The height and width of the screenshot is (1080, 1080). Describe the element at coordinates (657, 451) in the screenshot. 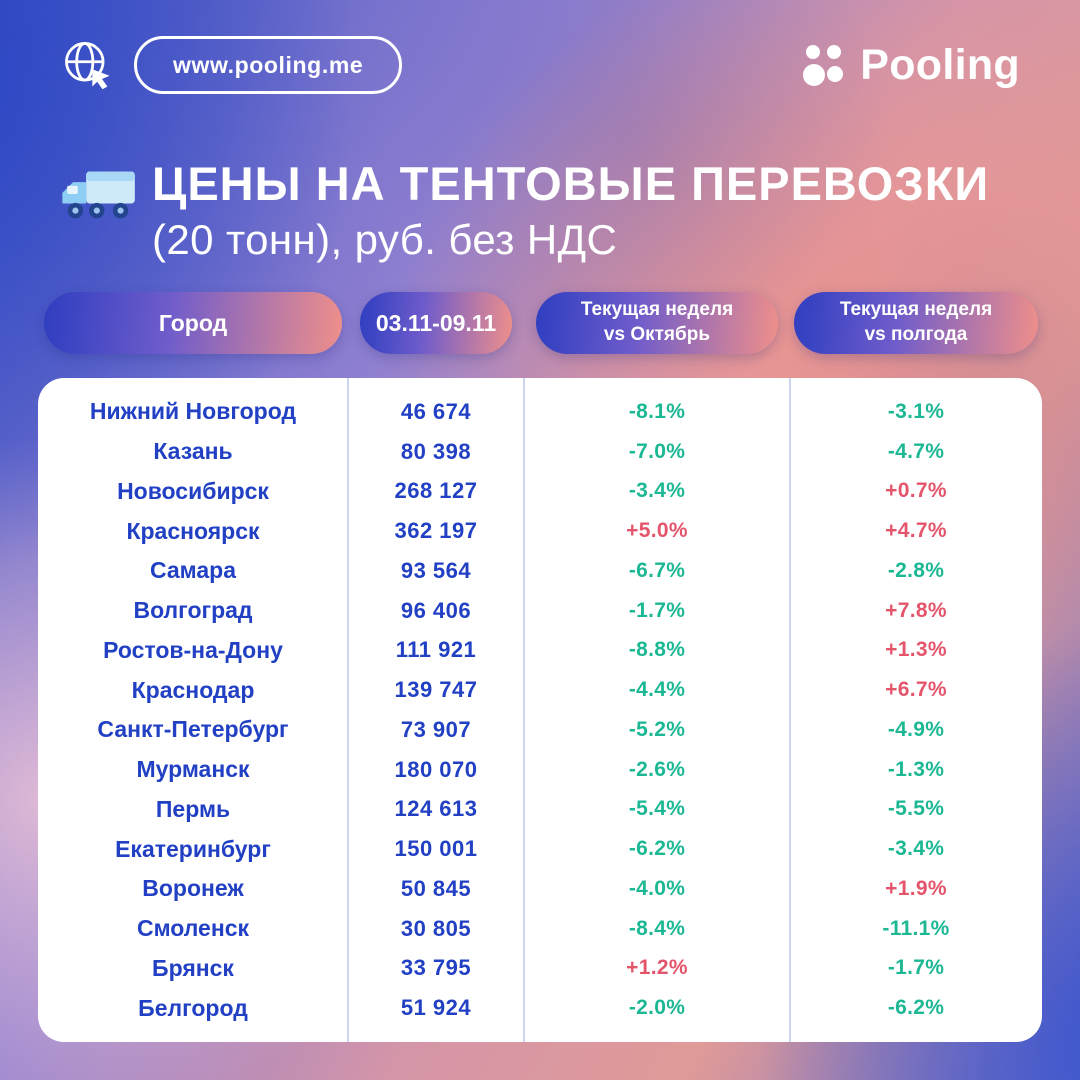

I see `vs-october-cell: -7.0%` at that location.